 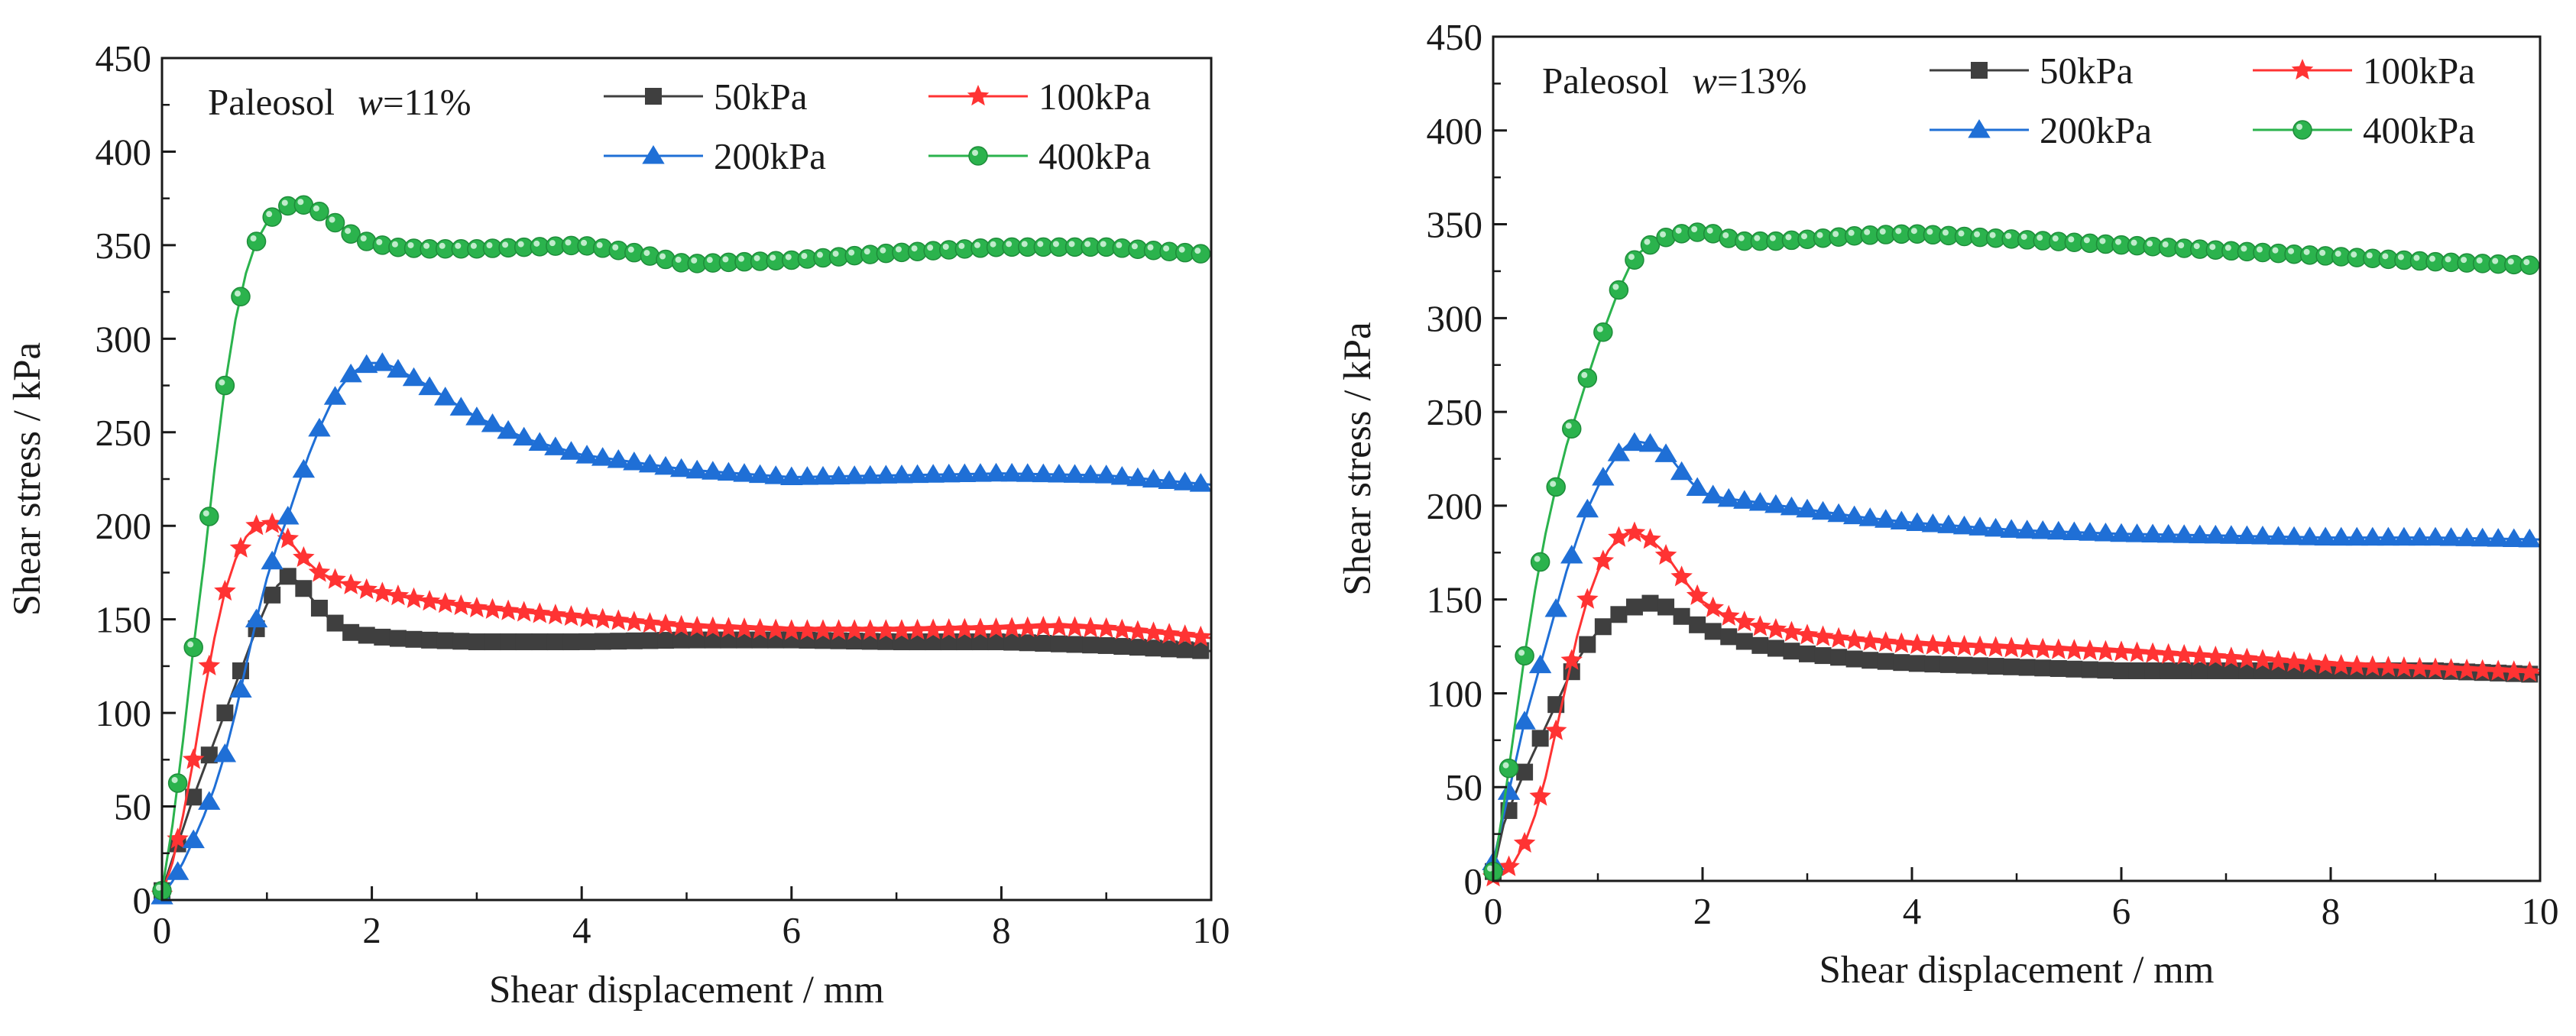 What do you see at coordinates (2331, 911) in the screenshot?
I see `x-tick-label: 8` at bounding box center [2331, 911].